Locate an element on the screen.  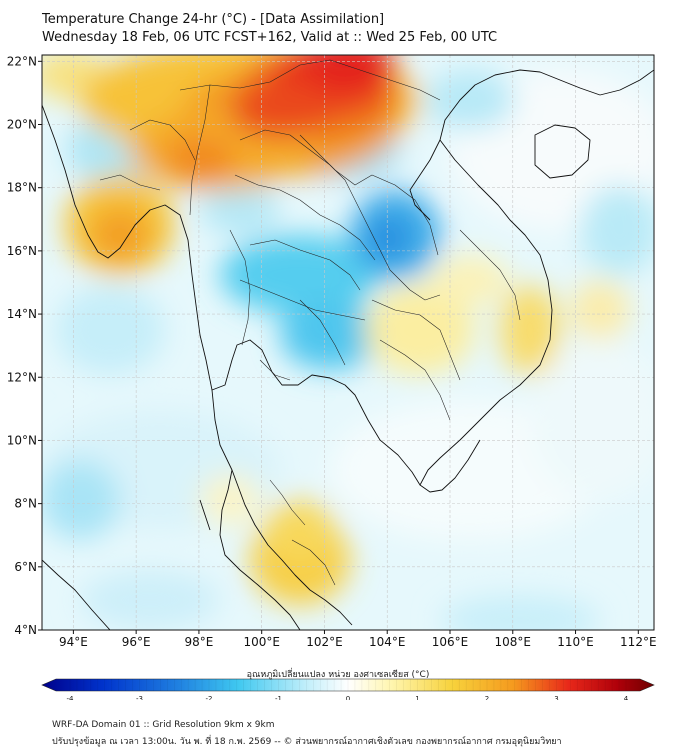
lon-tick-label: 106°E is located at coordinates (450, 642).